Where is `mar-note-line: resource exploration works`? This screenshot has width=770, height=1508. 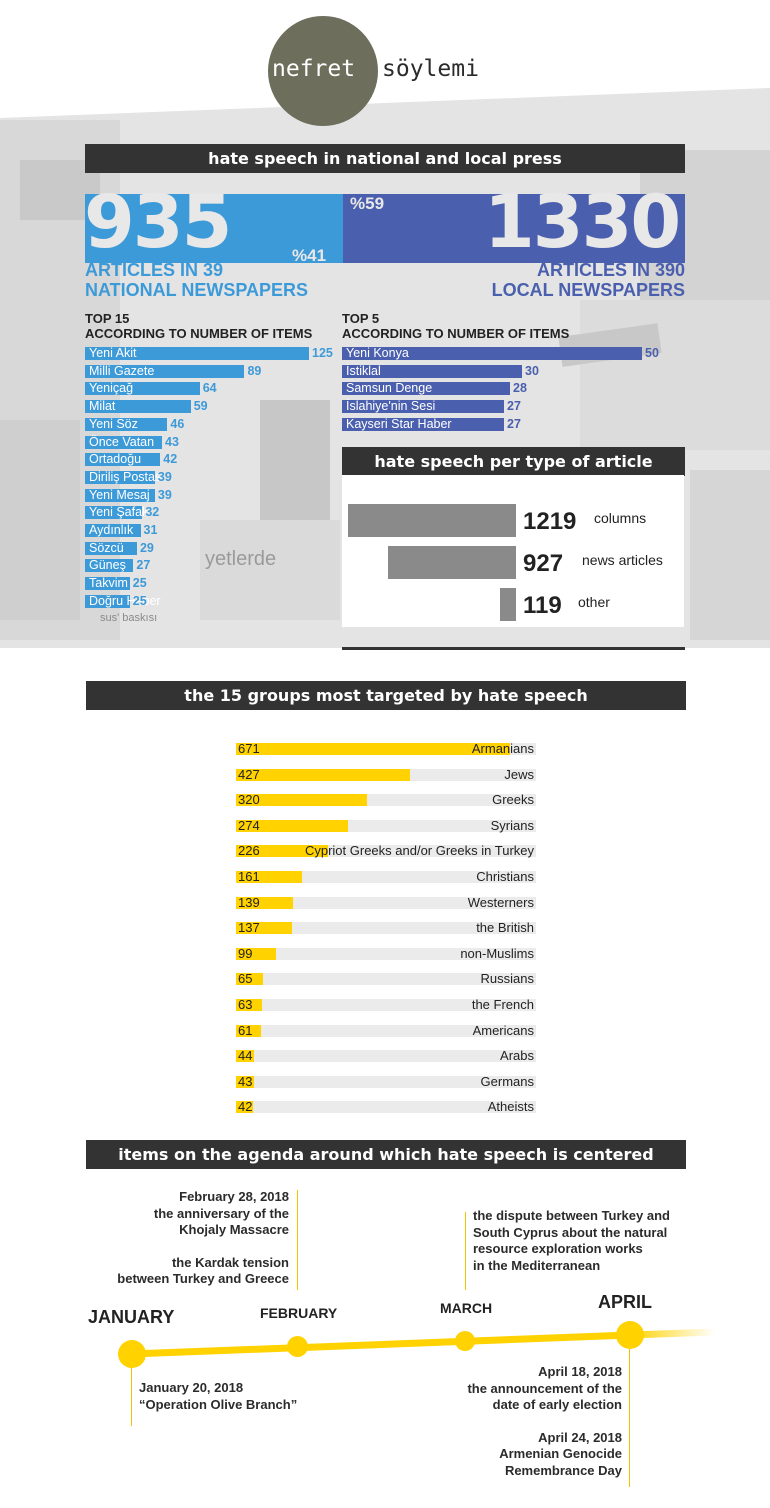 mar-note-line: resource exploration works is located at coordinates (558, 1248).